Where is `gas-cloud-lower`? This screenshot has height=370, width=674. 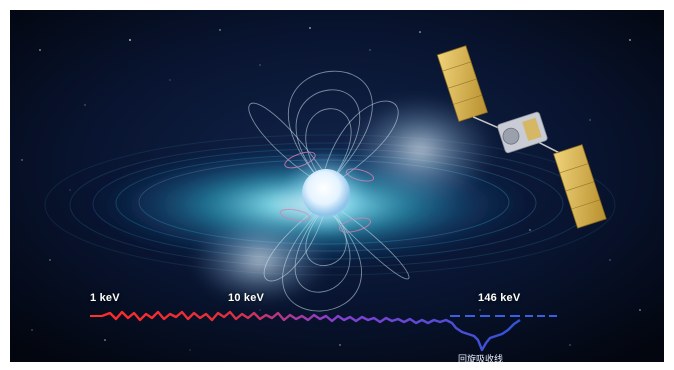 gas-cloud-lower is located at coordinates (260, 260).